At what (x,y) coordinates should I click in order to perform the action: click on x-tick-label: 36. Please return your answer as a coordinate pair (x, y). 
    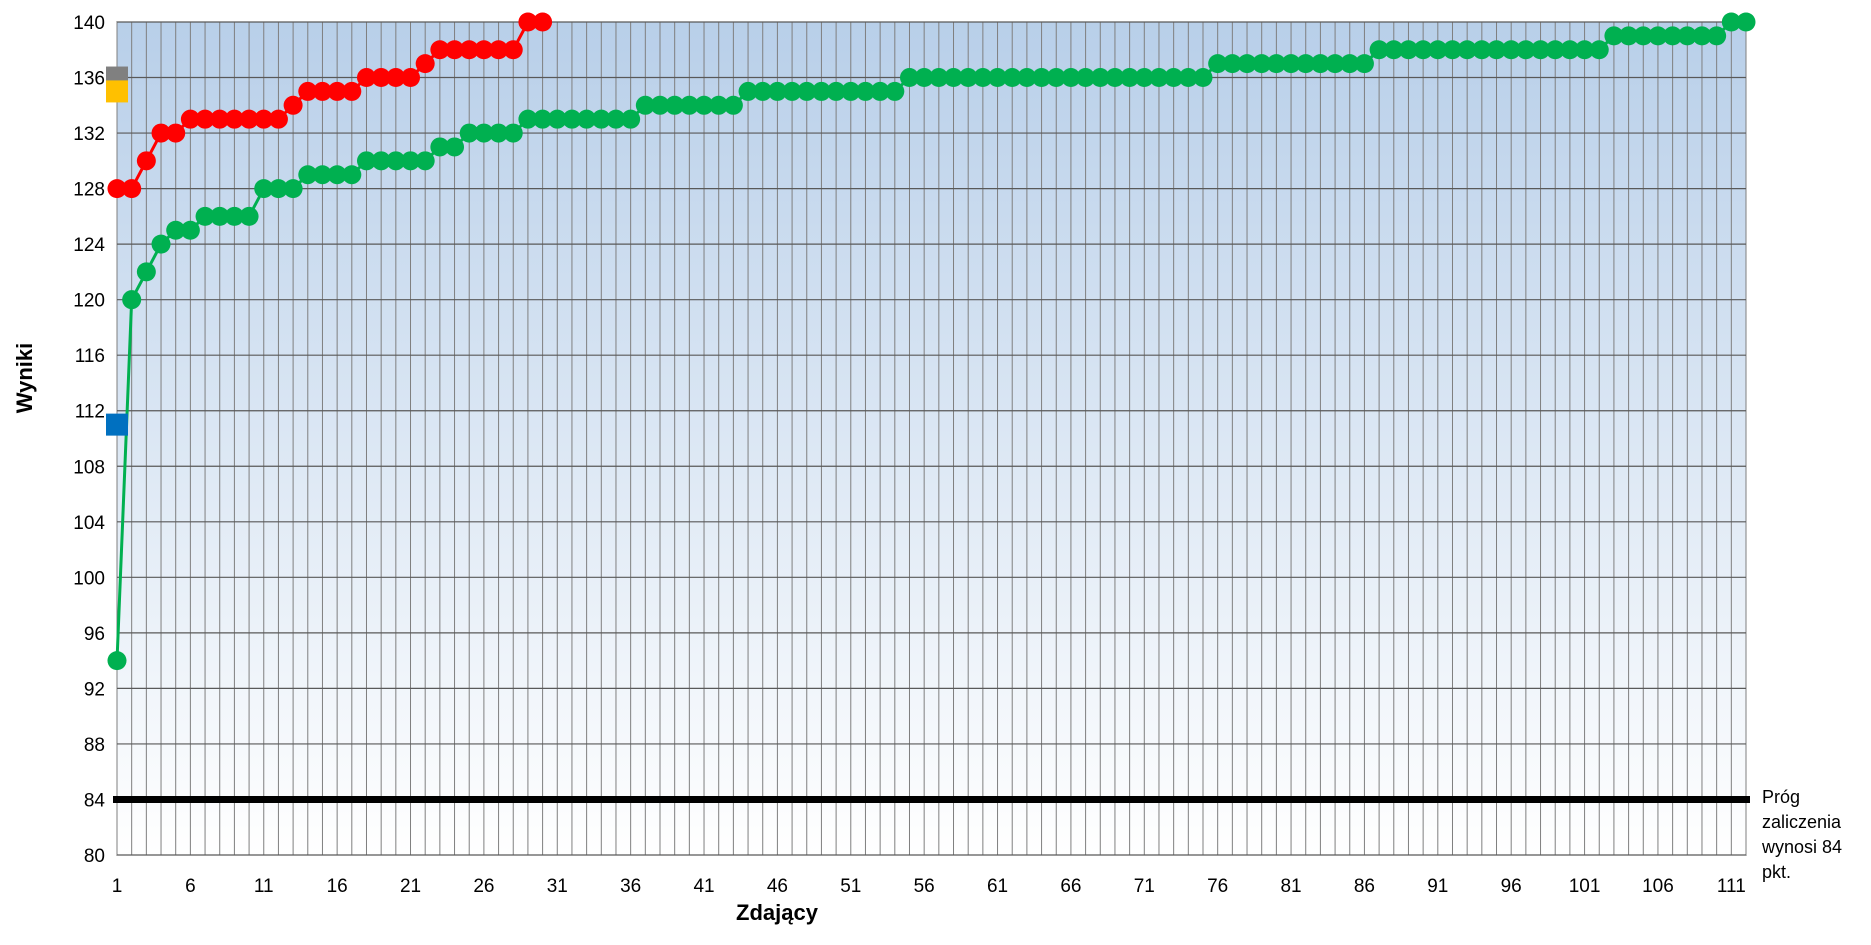
    Looking at the image, I should click on (630, 886).